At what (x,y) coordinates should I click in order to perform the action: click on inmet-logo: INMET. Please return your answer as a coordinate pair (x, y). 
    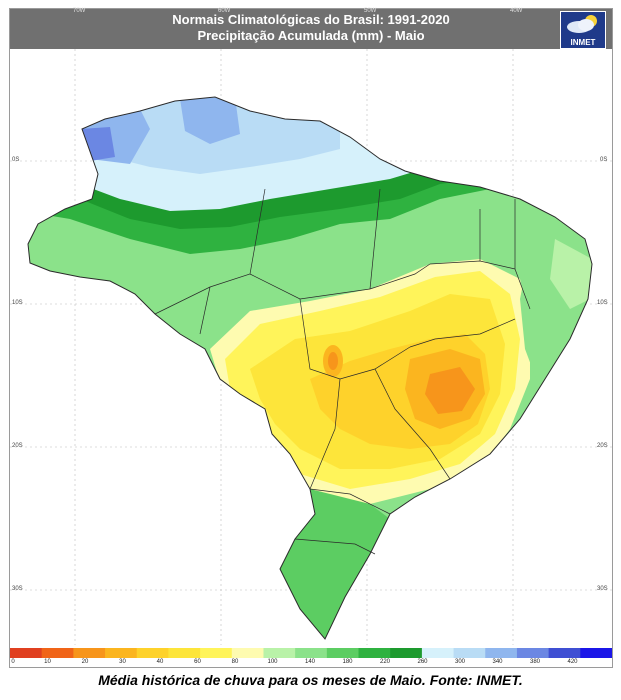
    Looking at the image, I should click on (583, 30).